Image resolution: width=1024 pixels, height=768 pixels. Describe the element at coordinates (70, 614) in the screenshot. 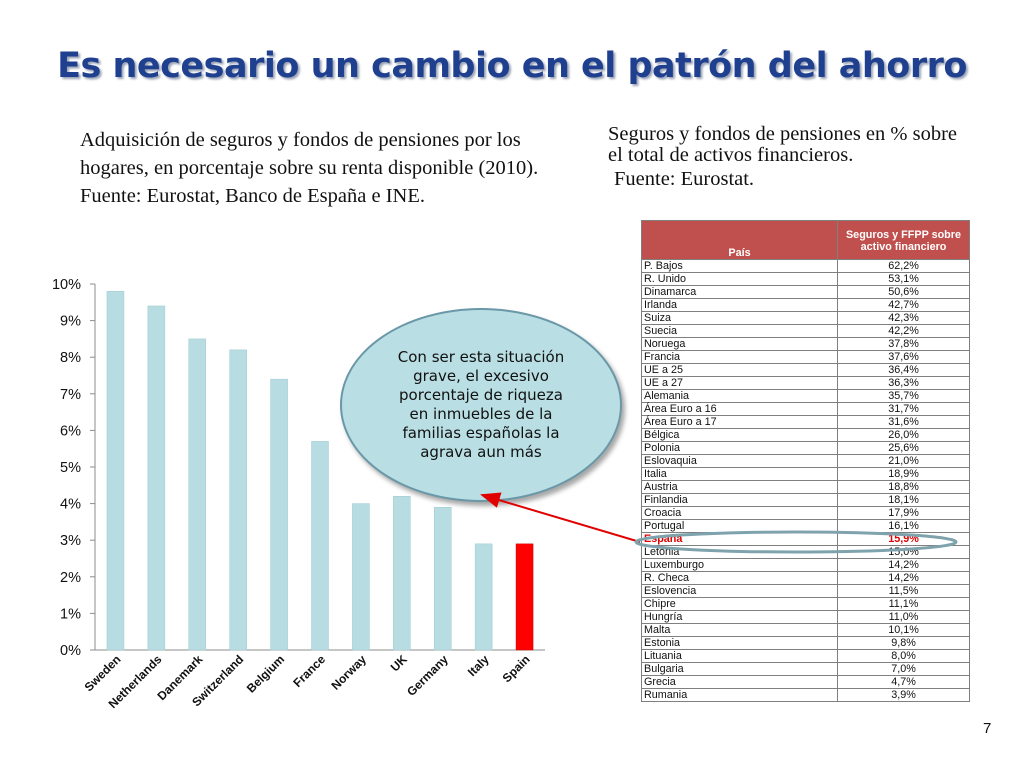

I see `y-tick-label: 1%` at that location.